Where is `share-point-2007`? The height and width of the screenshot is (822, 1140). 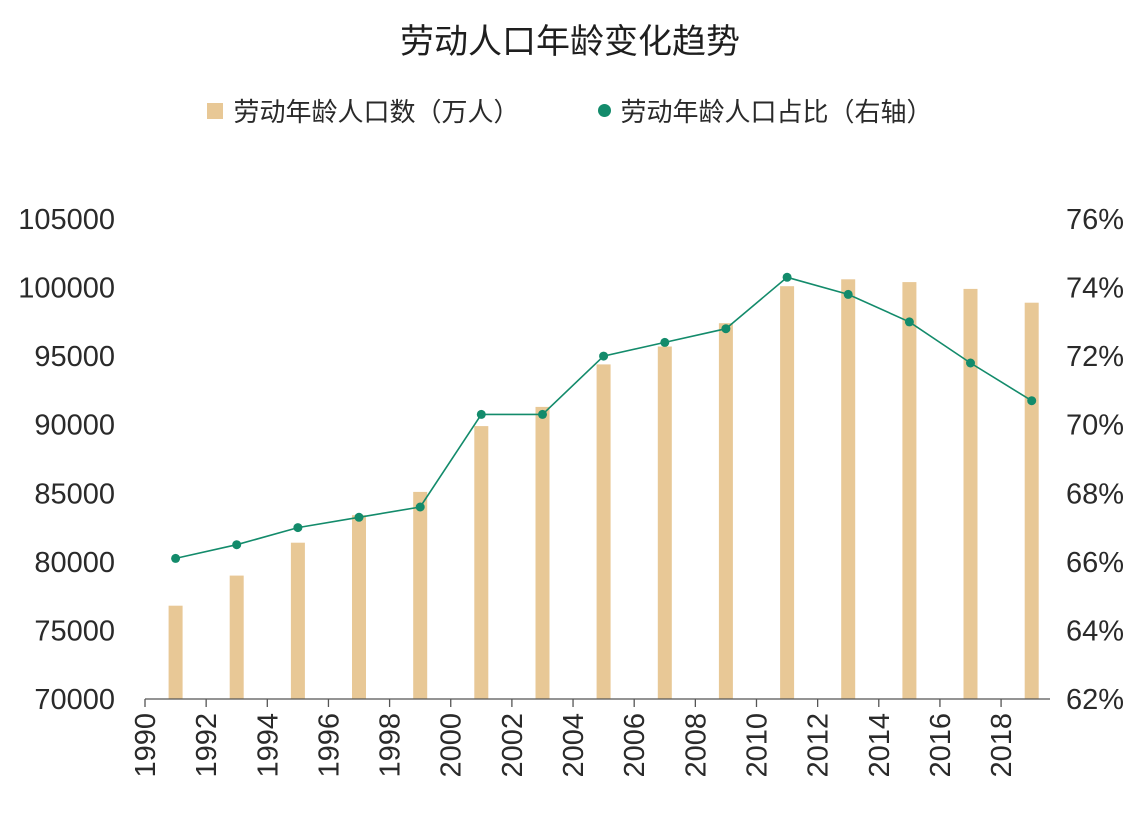
share-point-2007 is located at coordinates (665, 342).